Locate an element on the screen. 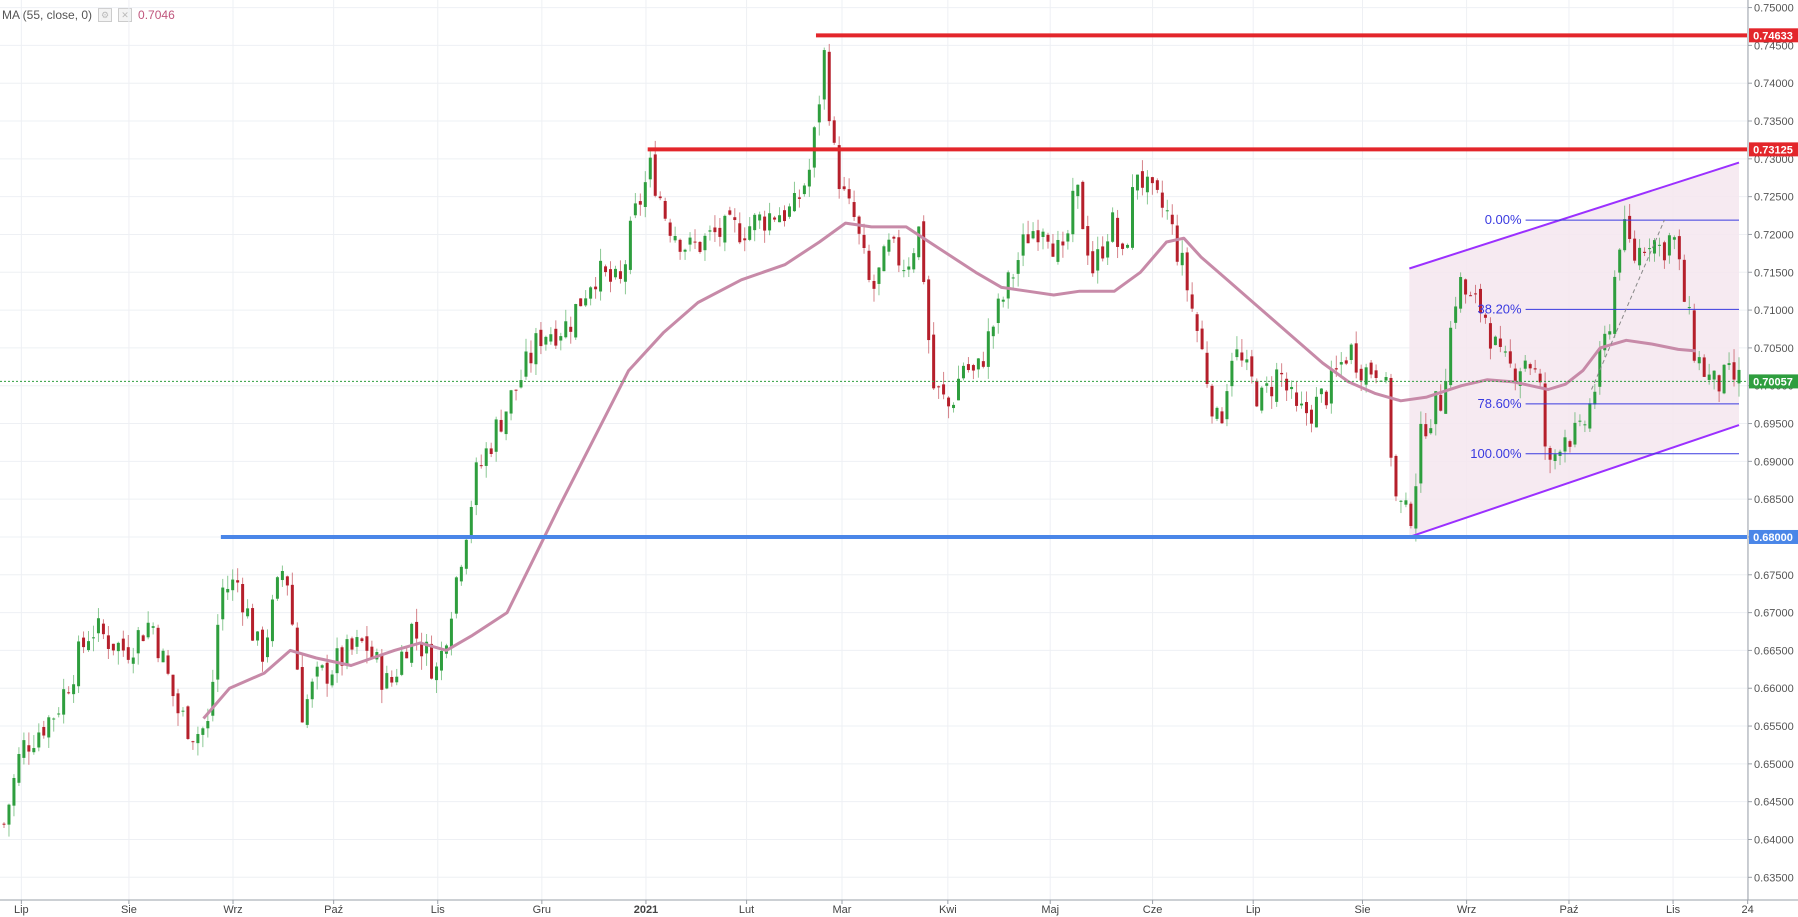 The width and height of the screenshot is (1798, 917). indicator-legend: MA (55, close, 0) ⚙ ✕ 0.7046 is located at coordinates (88, 15).